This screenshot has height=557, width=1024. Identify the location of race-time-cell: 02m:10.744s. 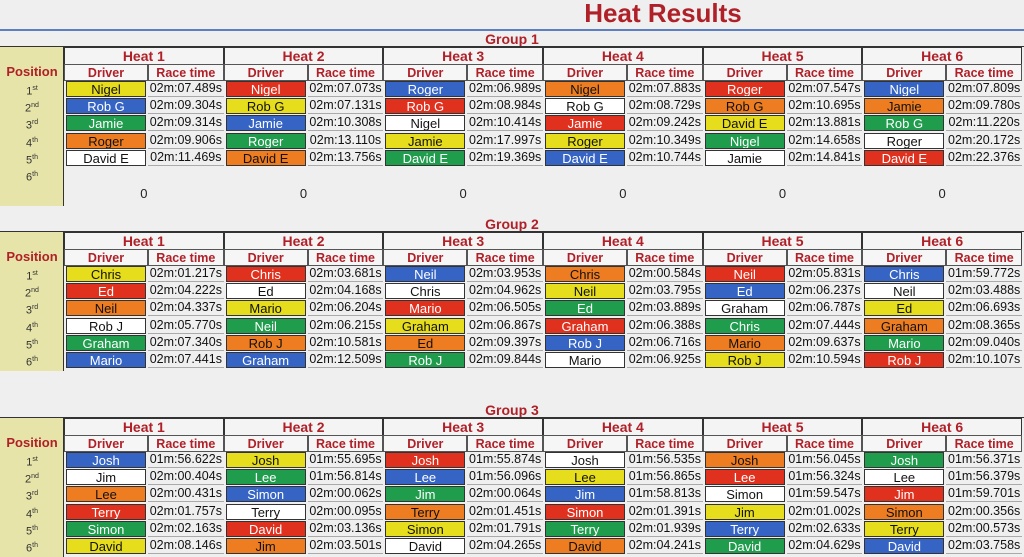
(665, 157).